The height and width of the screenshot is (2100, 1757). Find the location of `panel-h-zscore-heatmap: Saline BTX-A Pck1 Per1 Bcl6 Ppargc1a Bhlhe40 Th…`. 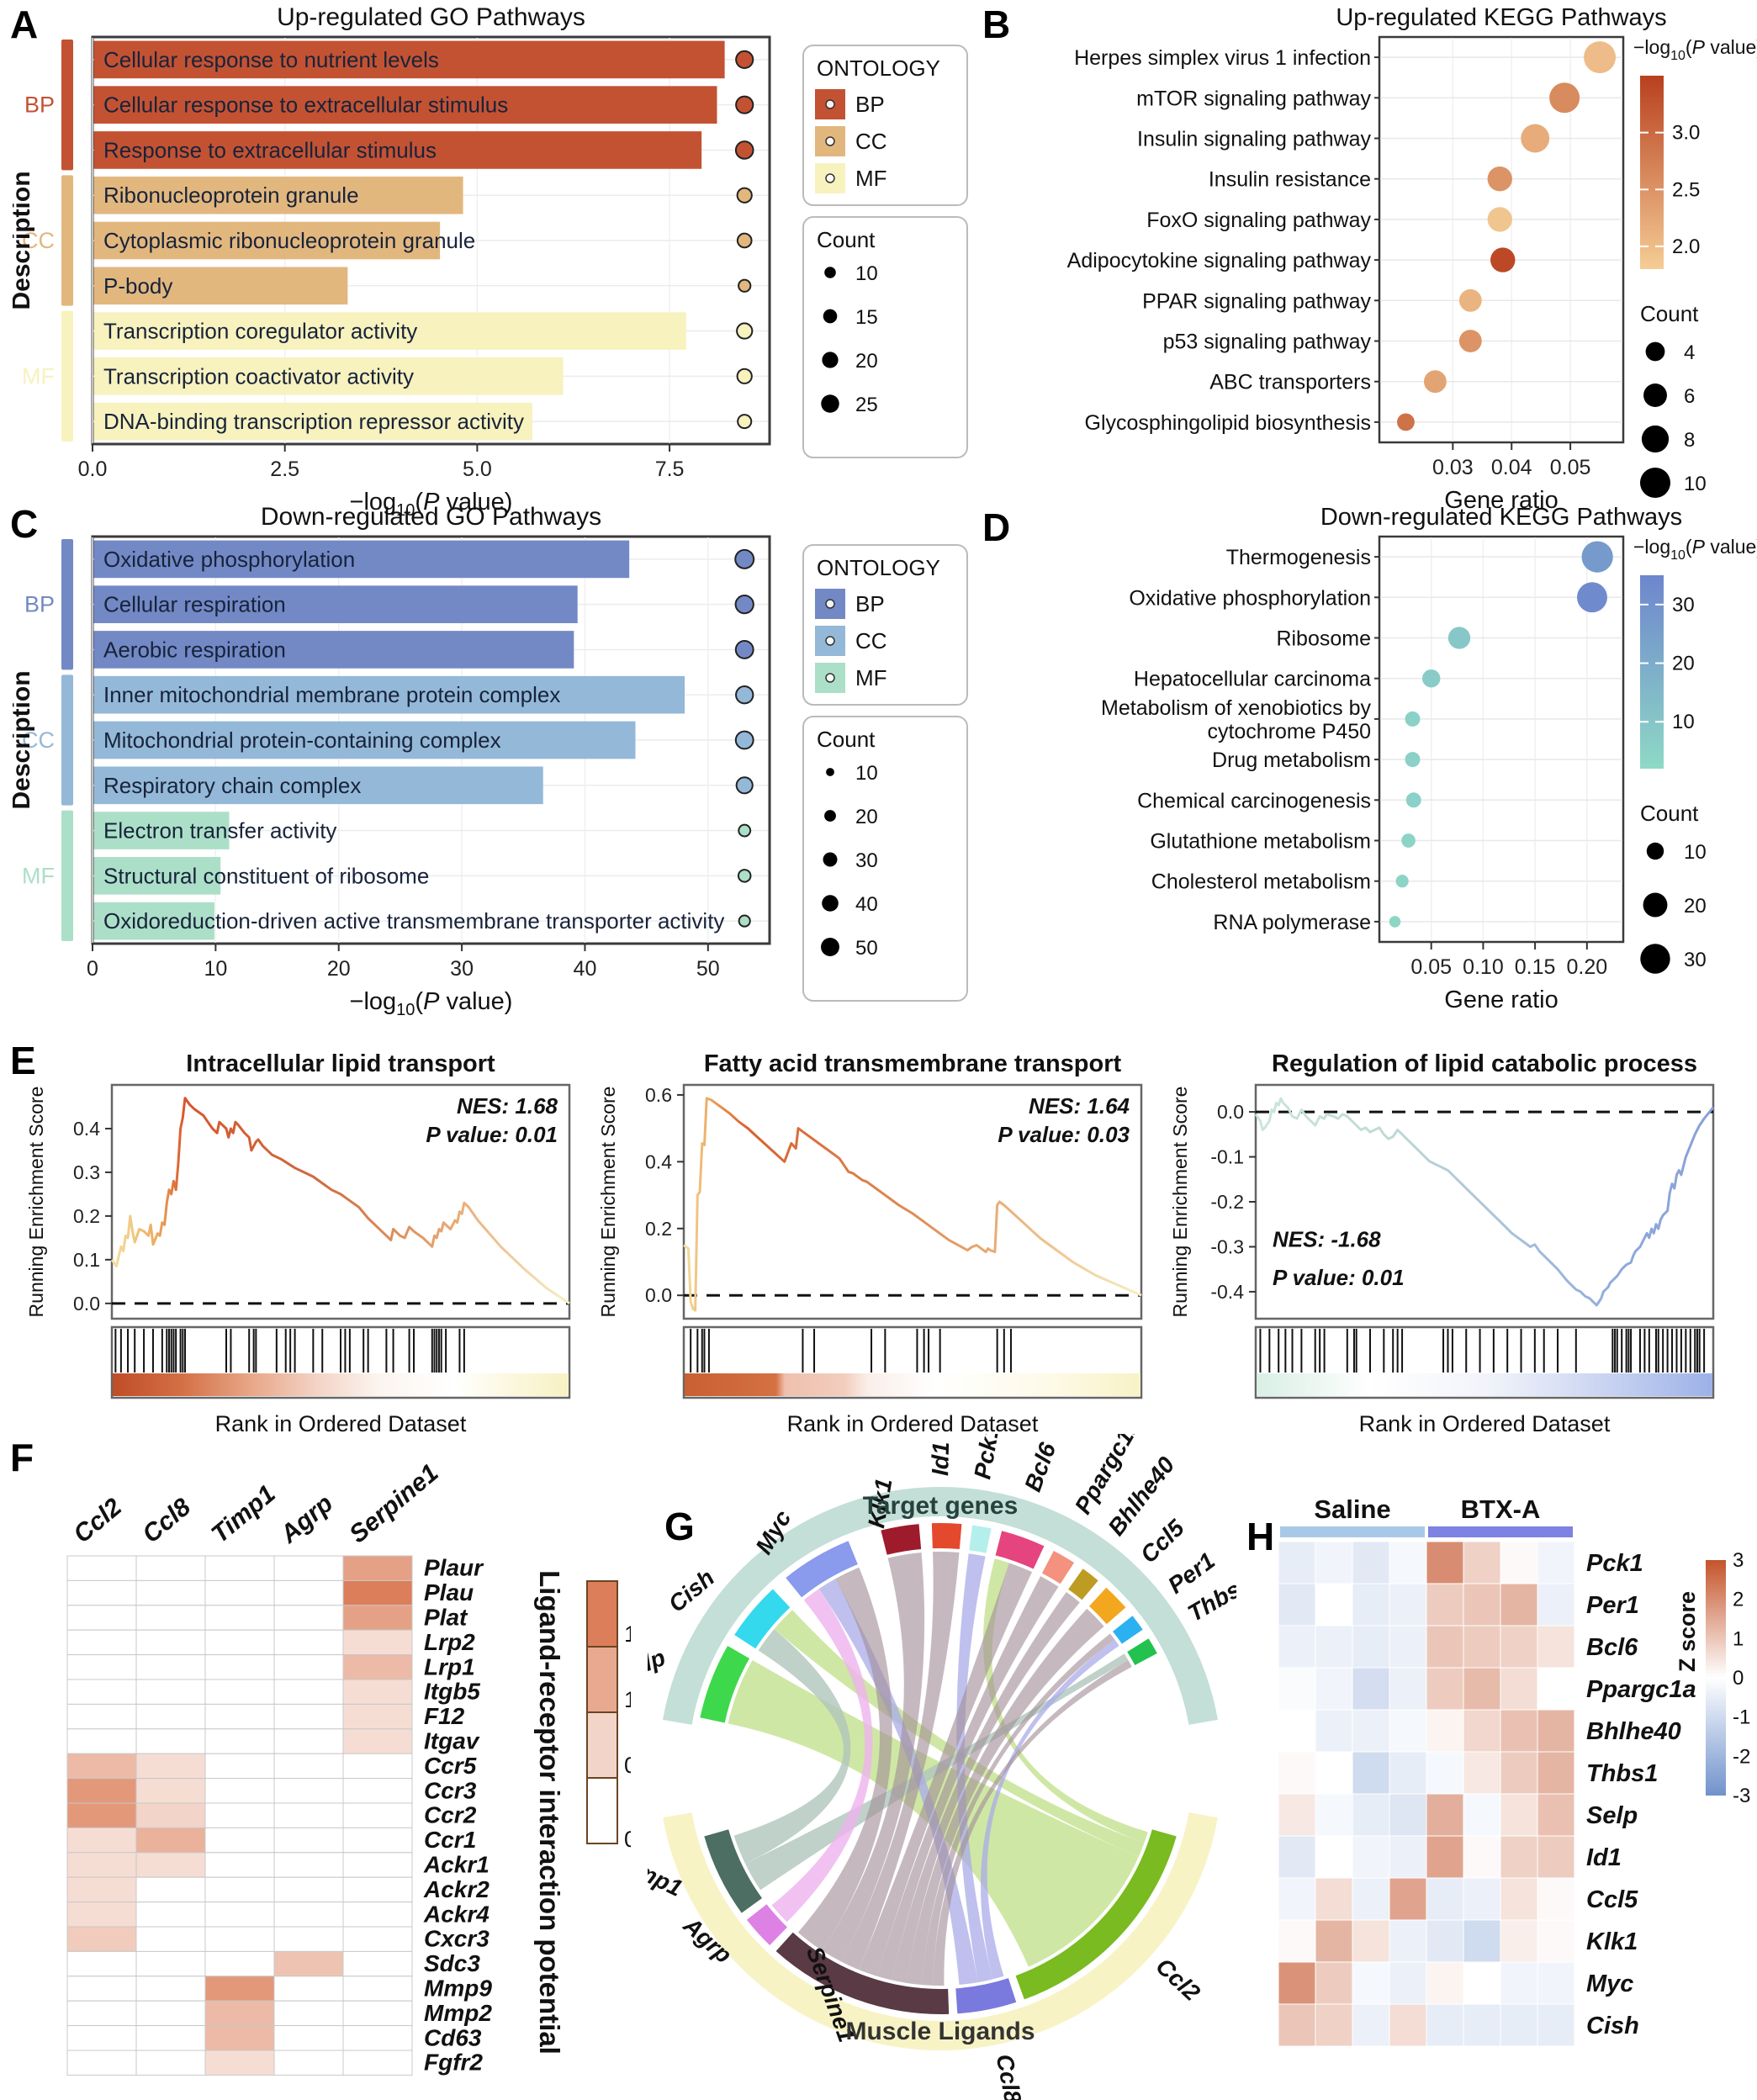

panel-h-zscore-heatmap: Saline BTX-A Pck1 Per1 Bcl6 Ppargc1a Bhlhe40 Th… is located at coordinates (1496, 1767).